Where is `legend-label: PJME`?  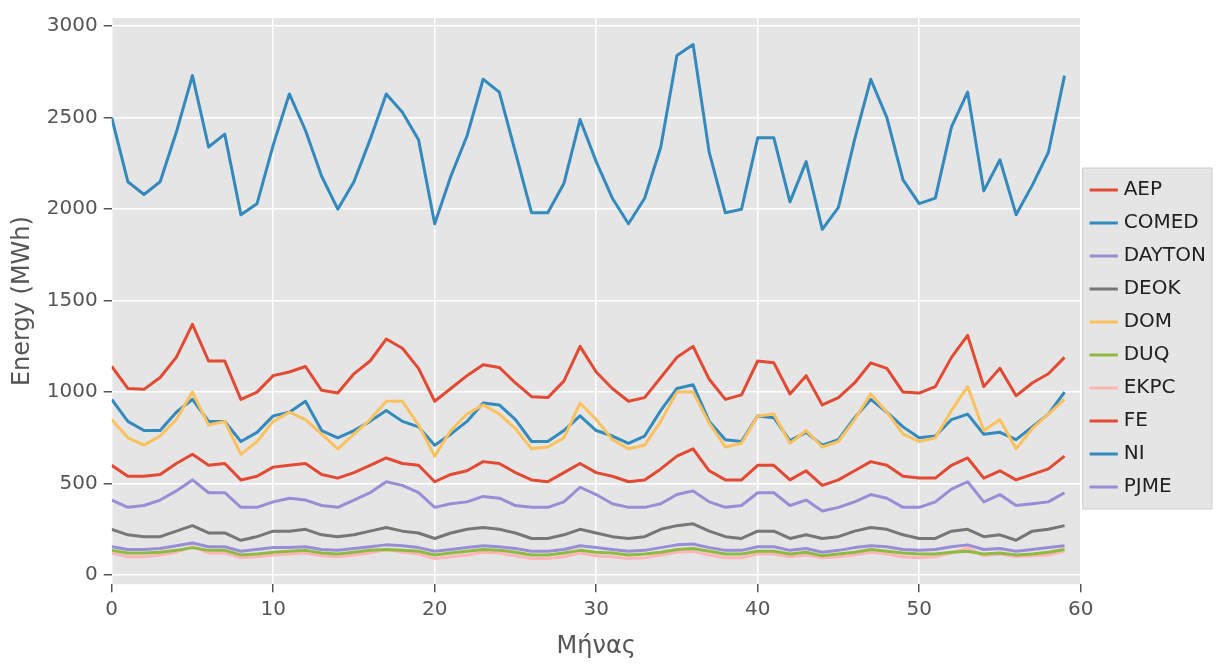
legend-label: PJME is located at coordinates (1147, 485).